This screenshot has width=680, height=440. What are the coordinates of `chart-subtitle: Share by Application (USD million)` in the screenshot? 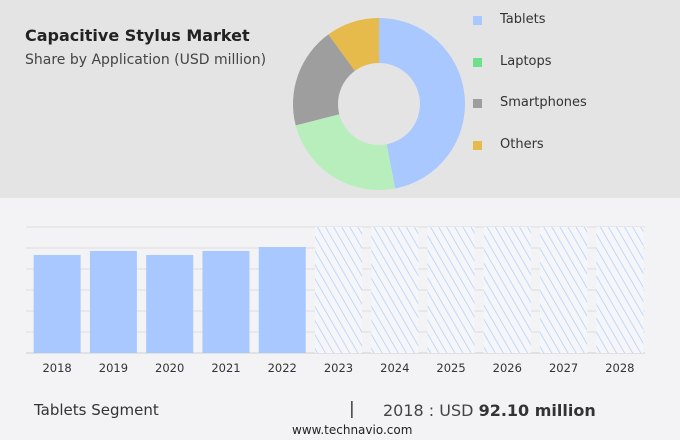 It's located at (146, 60).